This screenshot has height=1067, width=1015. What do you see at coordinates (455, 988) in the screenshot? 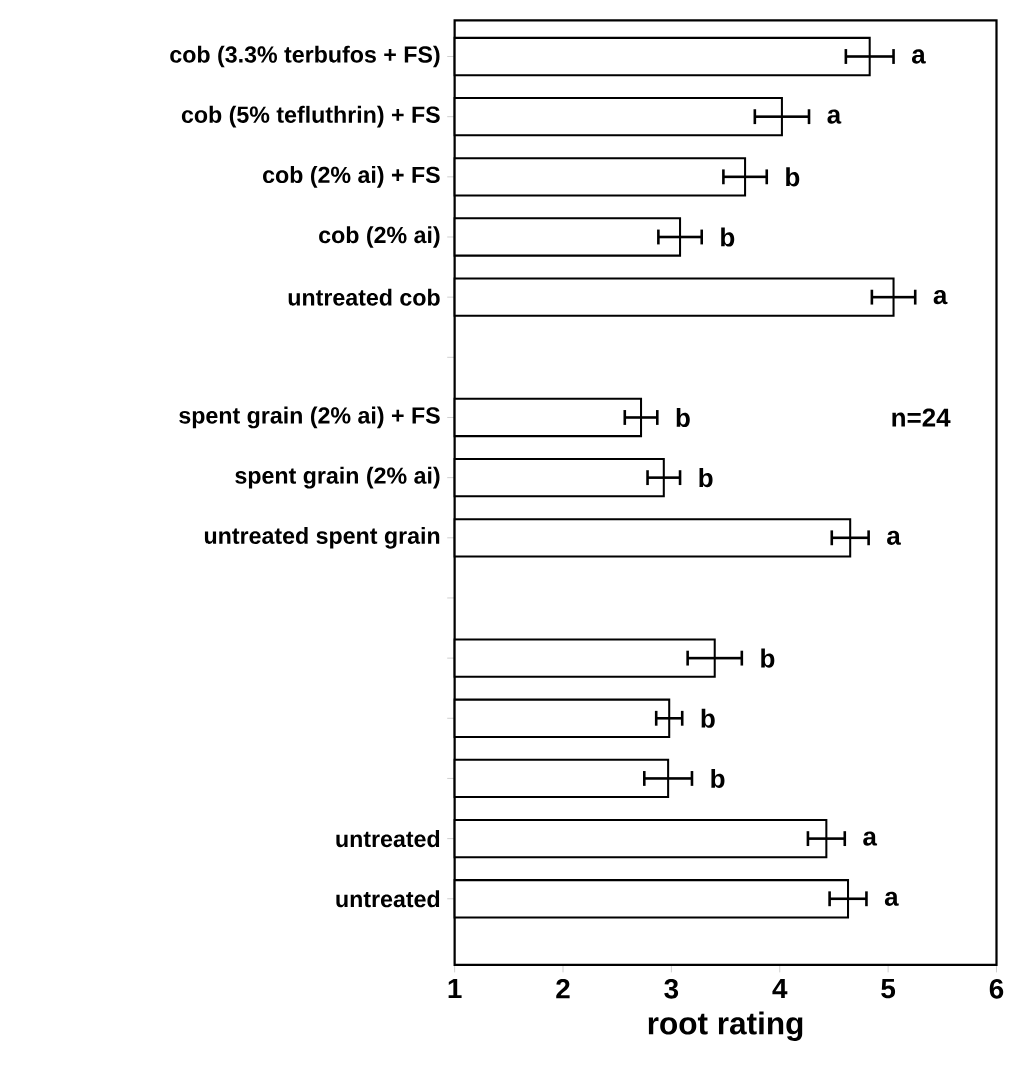
I see `x-tick-label: 1` at bounding box center [455, 988].